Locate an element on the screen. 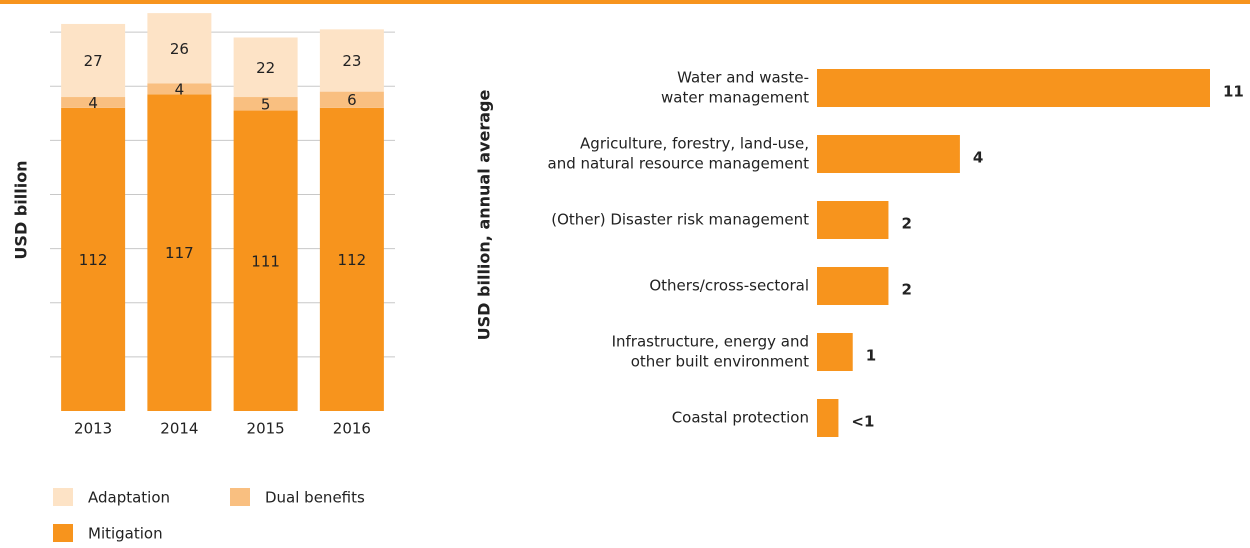  data-label: 22 is located at coordinates (265, 68).